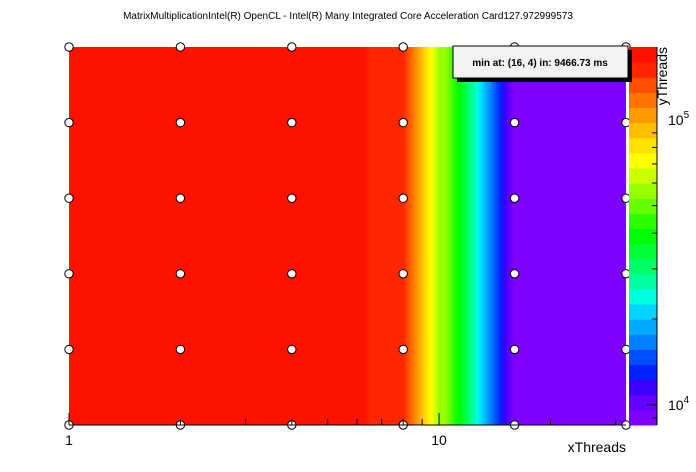  I want to click on x-tick-label: 1, so click(69, 440).